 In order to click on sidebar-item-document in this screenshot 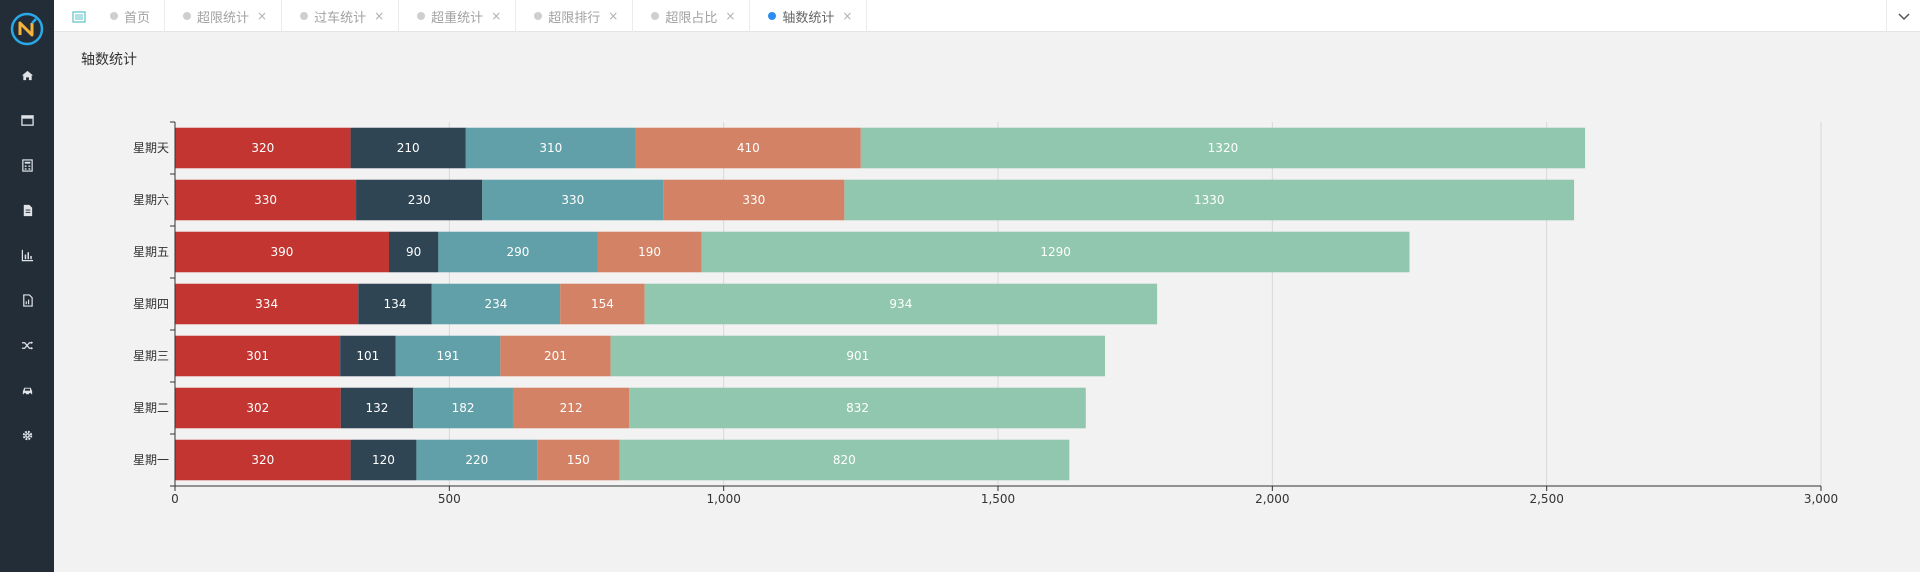, I will do `click(27, 210)`.